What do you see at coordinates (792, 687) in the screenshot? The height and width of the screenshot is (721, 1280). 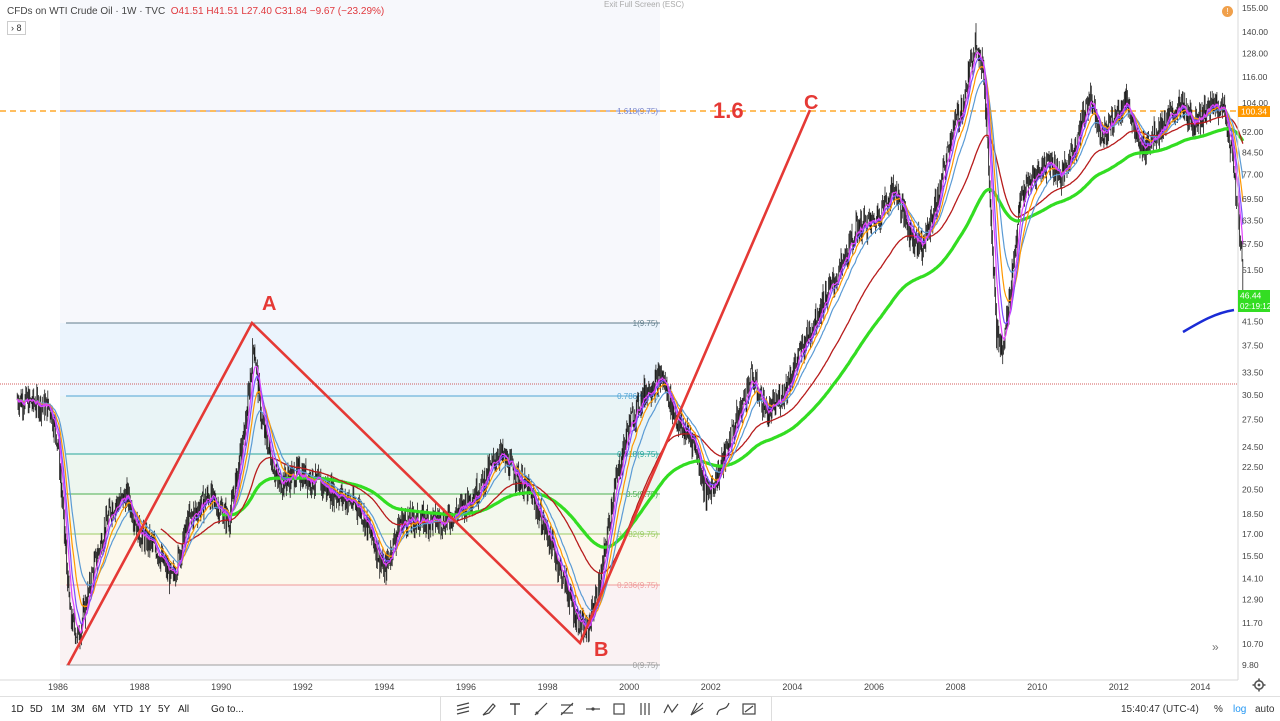 I see `time-axis-tick: 2004` at bounding box center [792, 687].